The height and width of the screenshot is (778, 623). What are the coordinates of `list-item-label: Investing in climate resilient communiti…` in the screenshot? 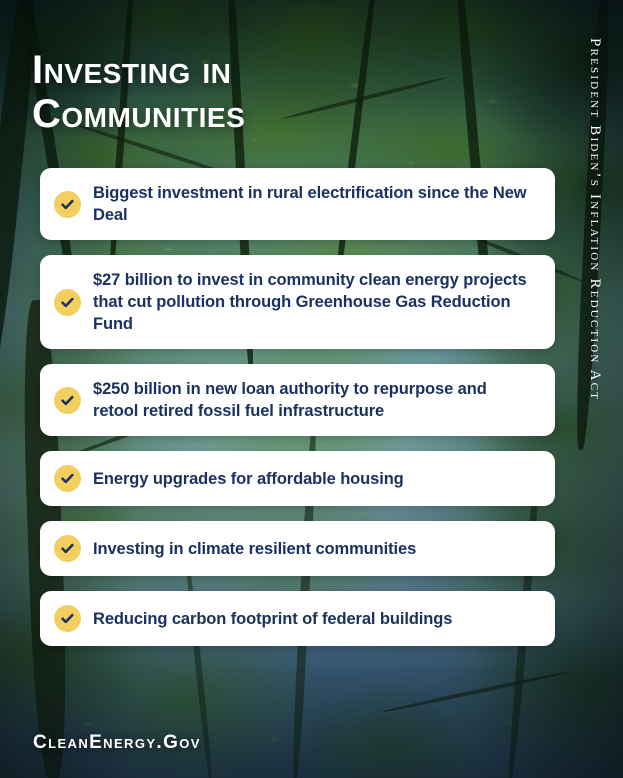 It's located at (255, 548).